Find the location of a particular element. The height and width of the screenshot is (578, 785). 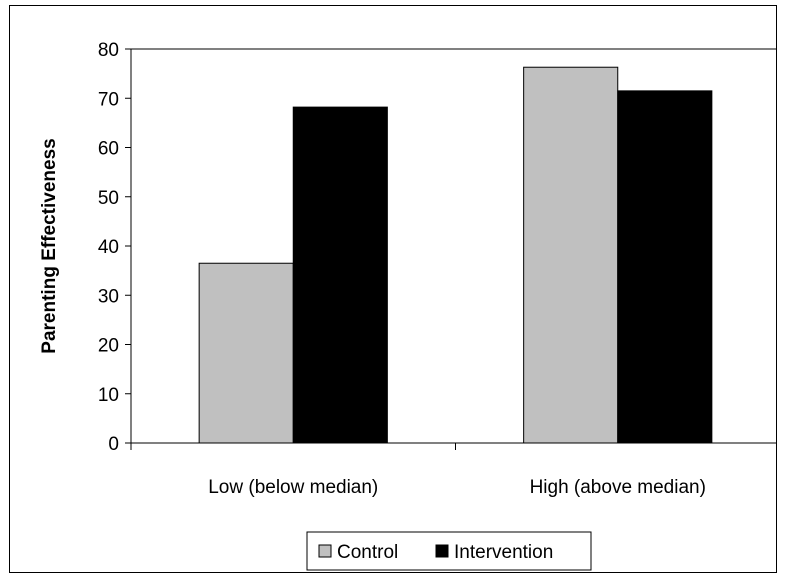

y-tick-label: 50 is located at coordinates (108, 198).